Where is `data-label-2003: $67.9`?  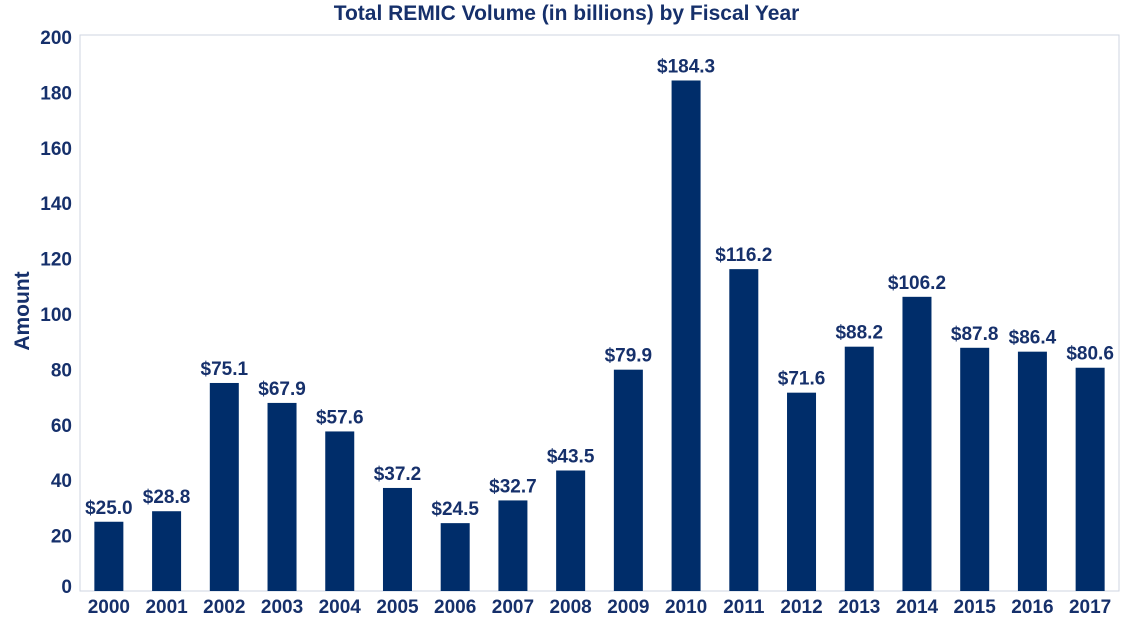
data-label-2003: $67.9 is located at coordinates (282, 389).